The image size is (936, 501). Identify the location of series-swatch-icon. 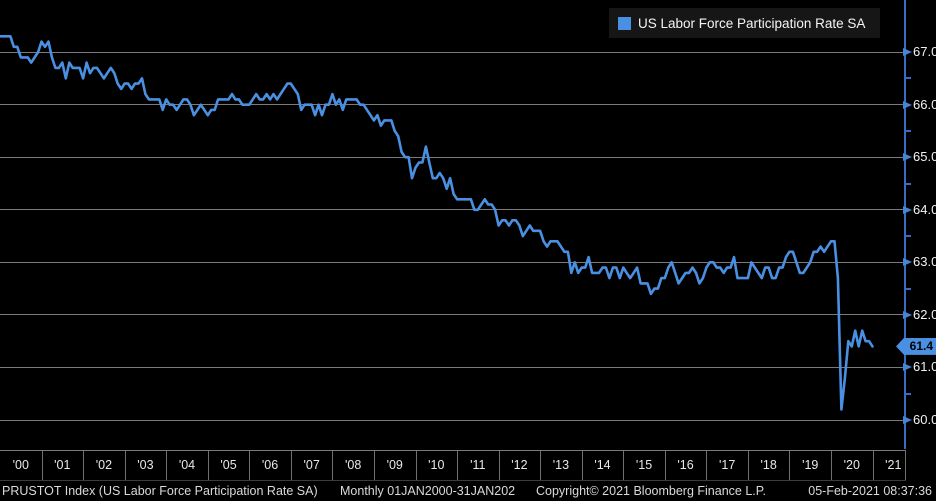
(624, 23).